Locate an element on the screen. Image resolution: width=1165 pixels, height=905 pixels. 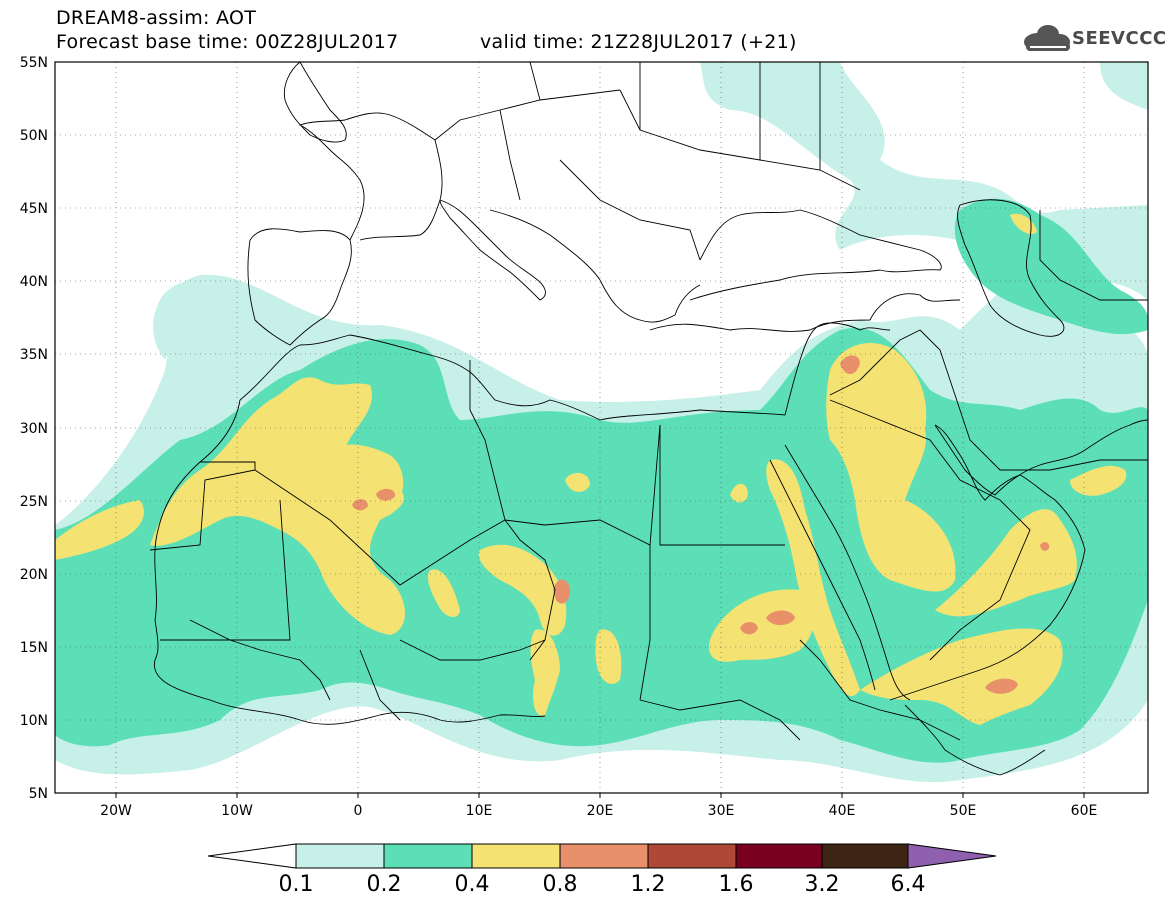
coastline-france is located at coordinates (370, 176).